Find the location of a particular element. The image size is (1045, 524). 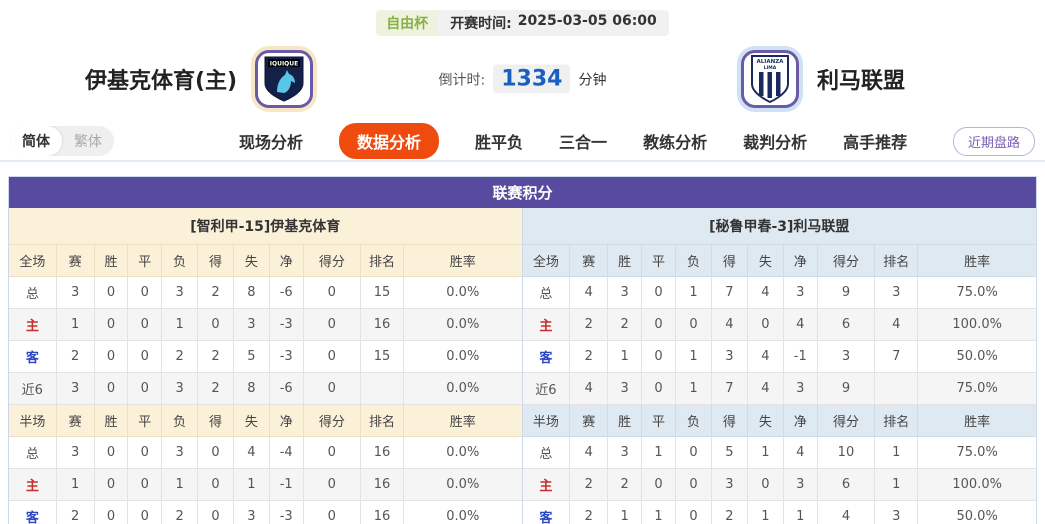

countdown: 倒计时: 1334 分钟 is located at coordinates (522, 79).